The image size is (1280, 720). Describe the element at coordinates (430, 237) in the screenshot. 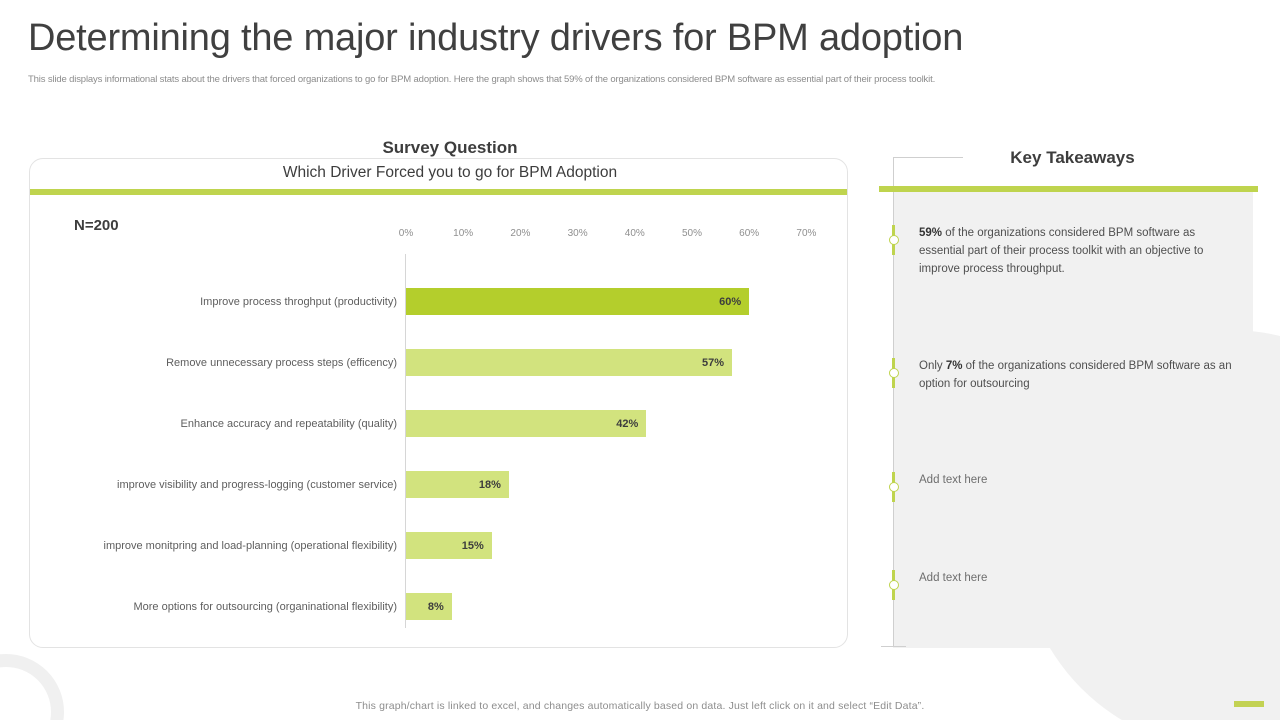

I see `x-axis-tick-labels: 0% 10% 20% 30% 40% 50% 60% 70%` at that location.